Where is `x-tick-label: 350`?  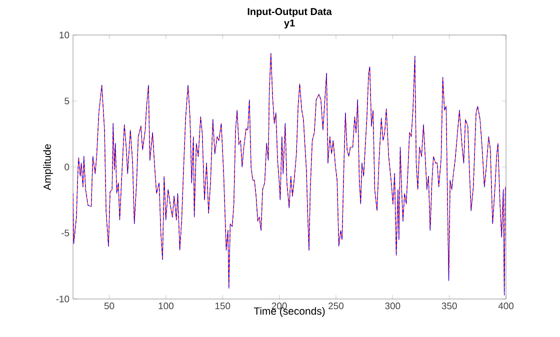
x-tick-label: 350 is located at coordinates (449, 306).